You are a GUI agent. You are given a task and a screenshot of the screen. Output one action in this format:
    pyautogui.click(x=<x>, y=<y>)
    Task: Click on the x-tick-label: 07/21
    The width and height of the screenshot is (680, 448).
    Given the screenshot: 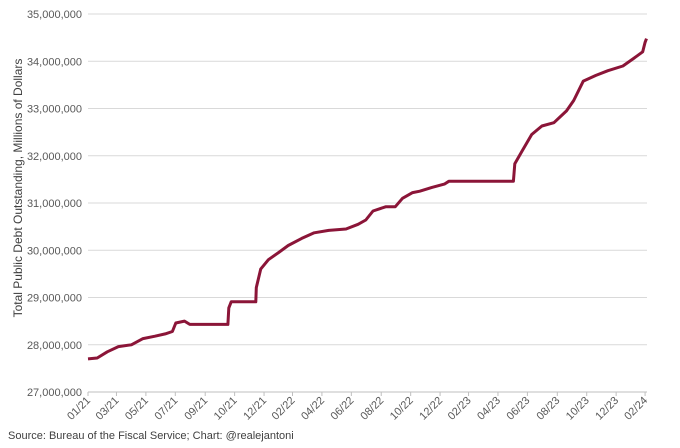 What is the action you would take?
    pyautogui.click(x=166, y=409)
    